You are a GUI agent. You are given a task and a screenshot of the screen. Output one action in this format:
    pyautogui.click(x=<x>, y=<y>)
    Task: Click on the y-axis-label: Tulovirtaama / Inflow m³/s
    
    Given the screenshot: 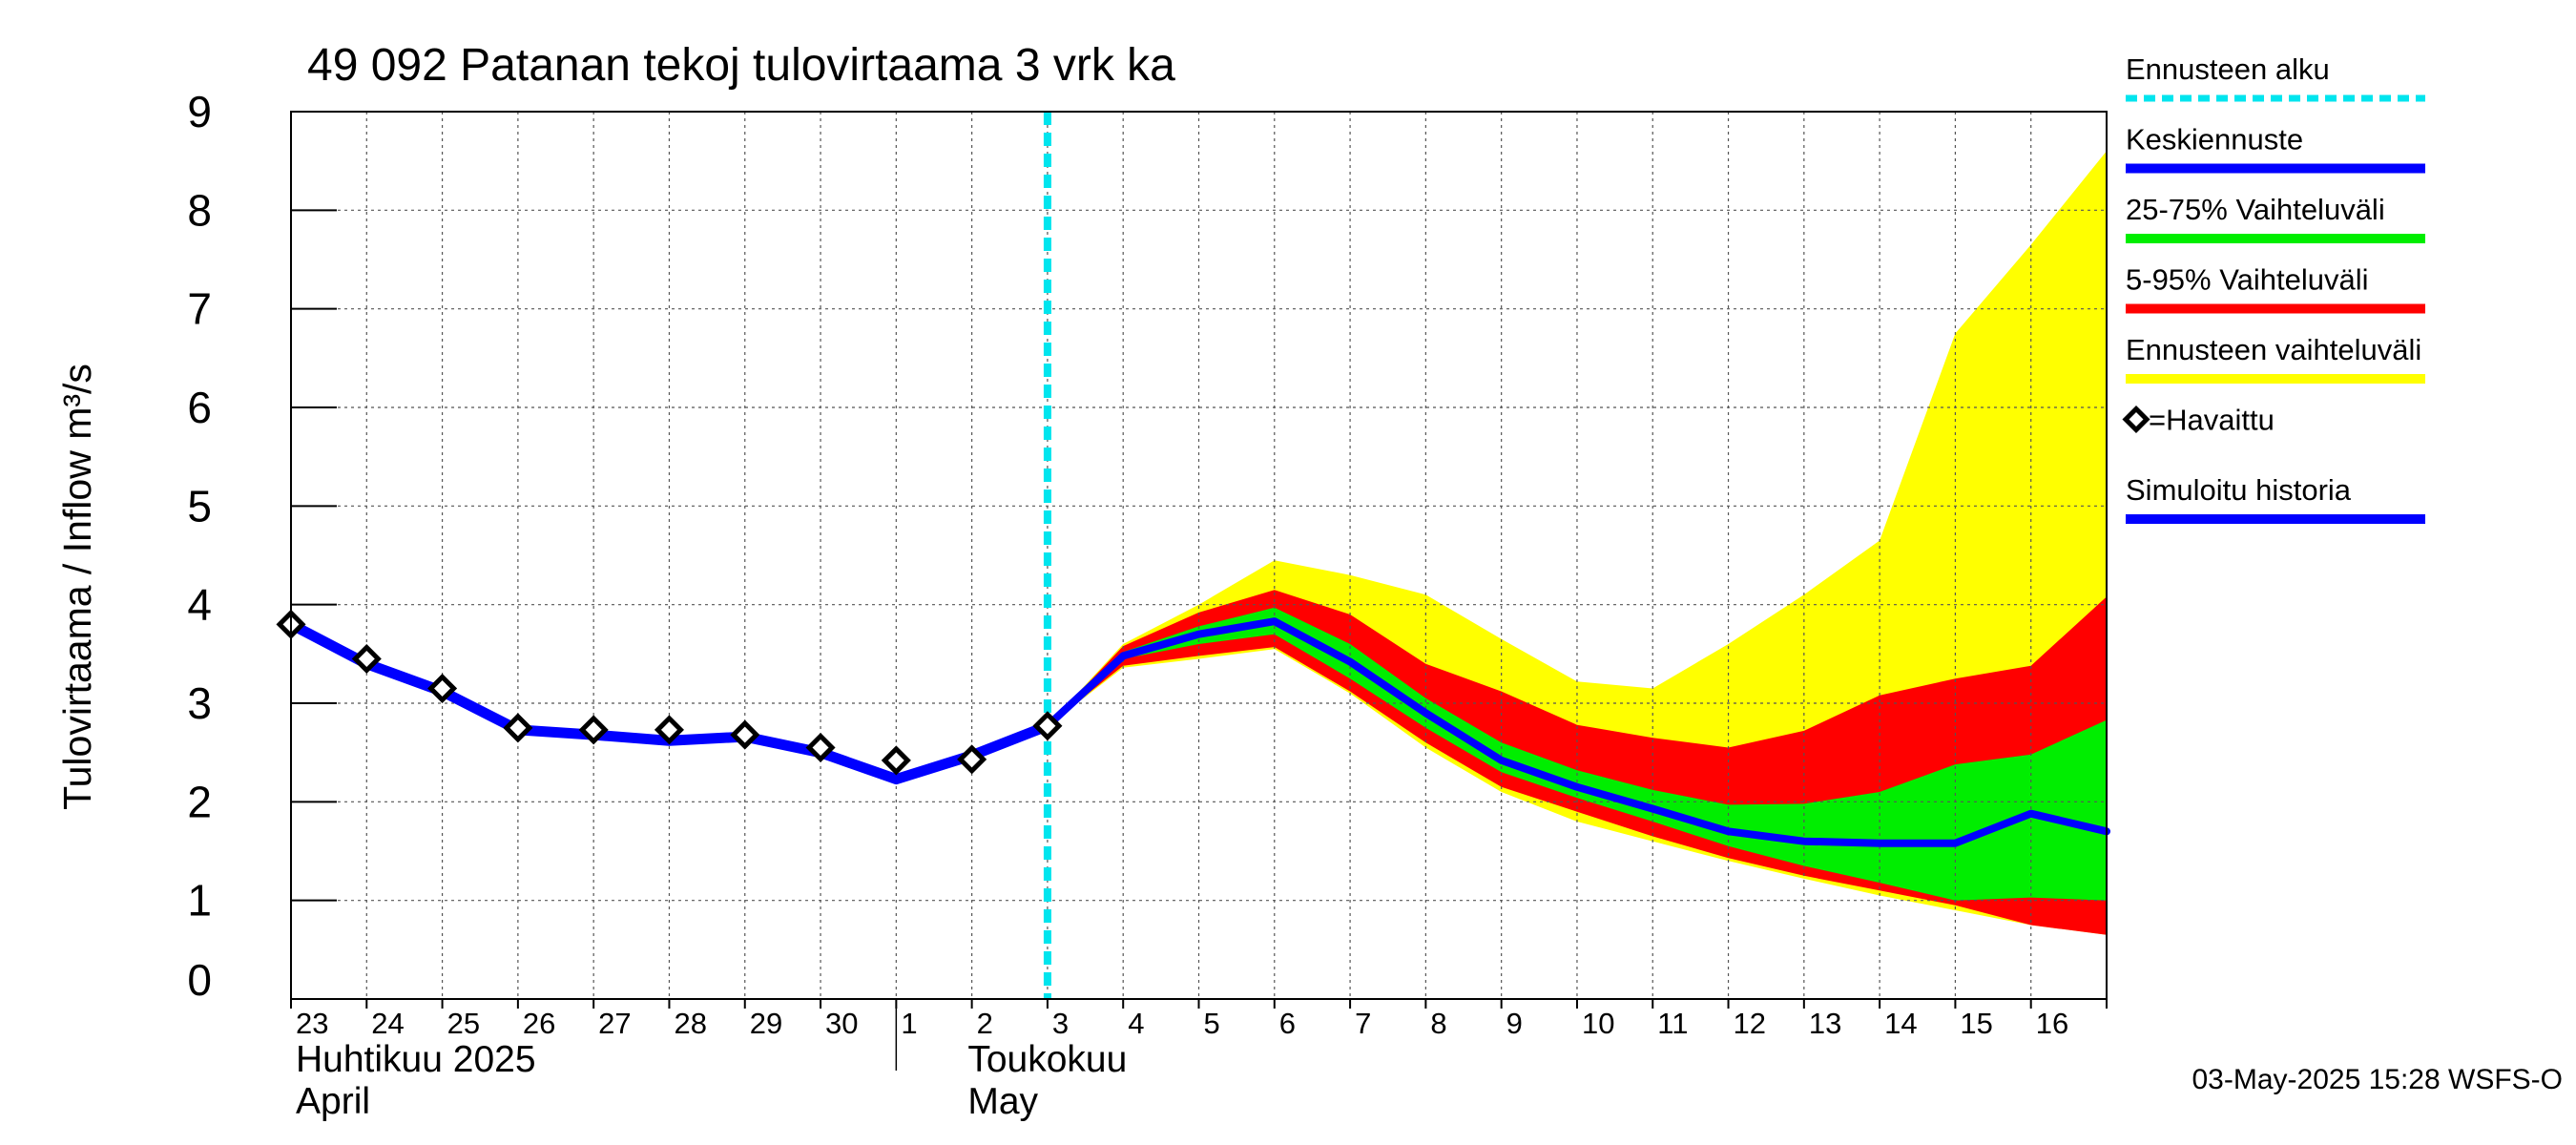 What is the action you would take?
    pyautogui.click(x=77, y=587)
    